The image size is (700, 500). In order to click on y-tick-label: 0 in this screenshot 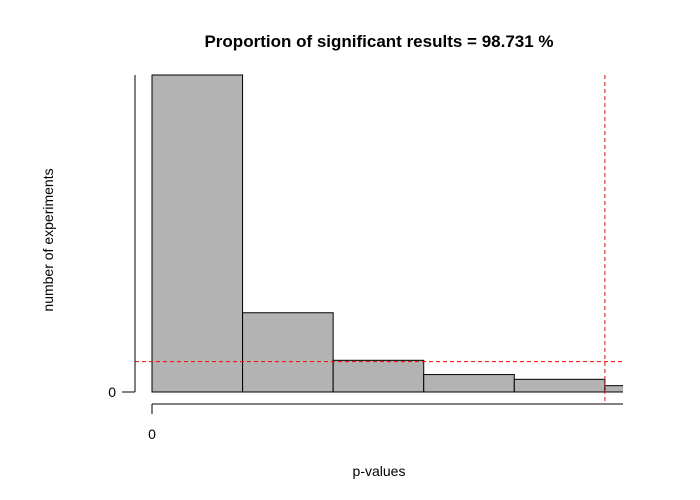, I will do `click(112, 392)`.